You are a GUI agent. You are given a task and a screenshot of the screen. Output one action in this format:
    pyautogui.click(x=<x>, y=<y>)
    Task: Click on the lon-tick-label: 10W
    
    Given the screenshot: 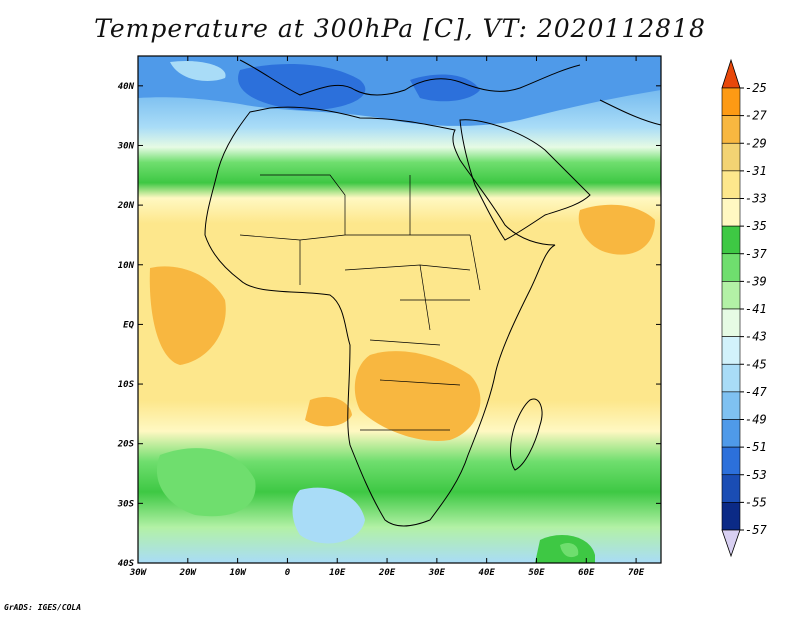 What is the action you would take?
    pyautogui.click(x=238, y=573)
    